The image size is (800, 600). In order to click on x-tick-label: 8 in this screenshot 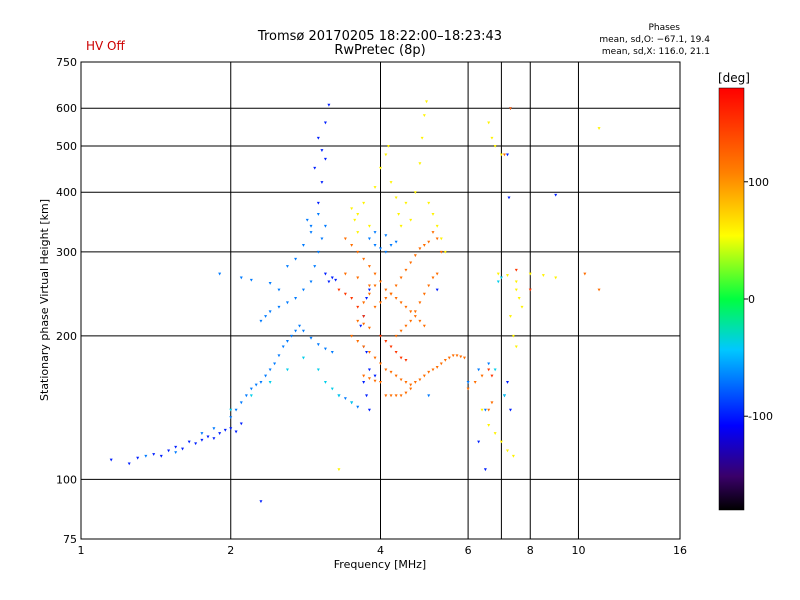, I will do `click(530, 550)`.